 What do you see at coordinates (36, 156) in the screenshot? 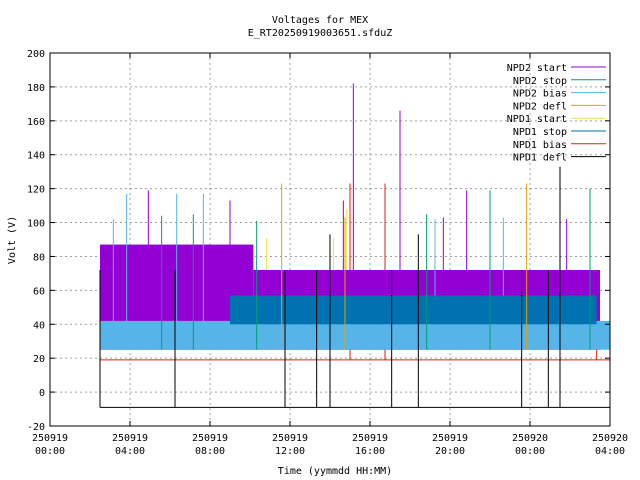
I see `y-tick-label: 140` at bounding box center [36, 156].